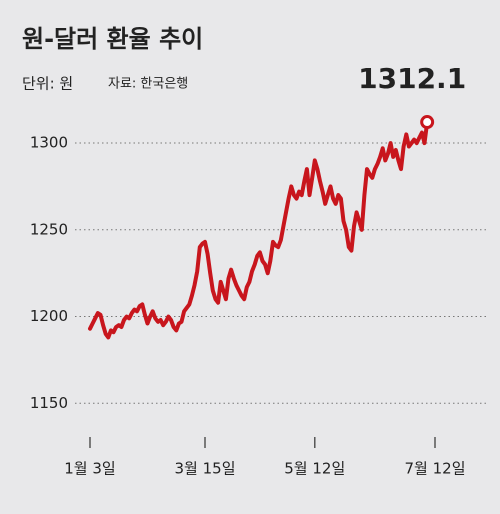 The image size is (500, 514). Describe the element at coordinates (314, 469) in the screenshot. I see `x-tick-label: 5월 12일` at that location.